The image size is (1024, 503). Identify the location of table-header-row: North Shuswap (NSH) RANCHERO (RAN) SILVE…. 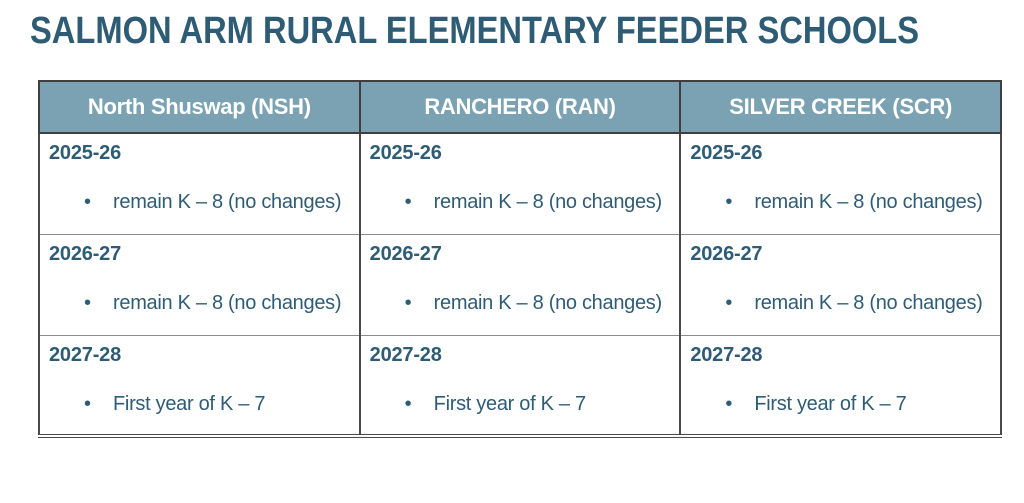
(520, 107).